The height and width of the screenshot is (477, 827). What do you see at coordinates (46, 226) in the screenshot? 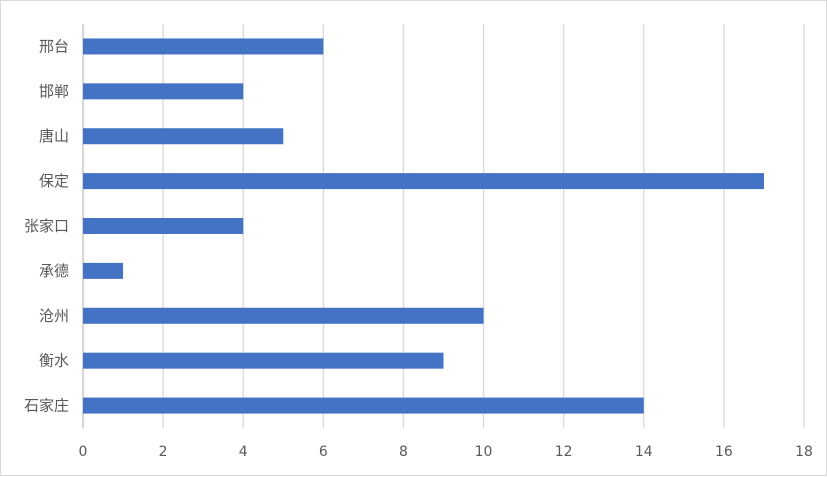
I see `y-category-label: 张家口` at bounding box center [46, 226].